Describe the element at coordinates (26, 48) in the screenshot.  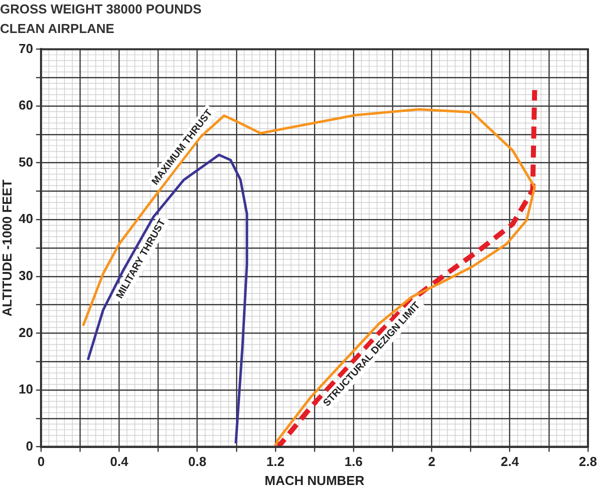
I see `y-tick-label: 70` at that location.